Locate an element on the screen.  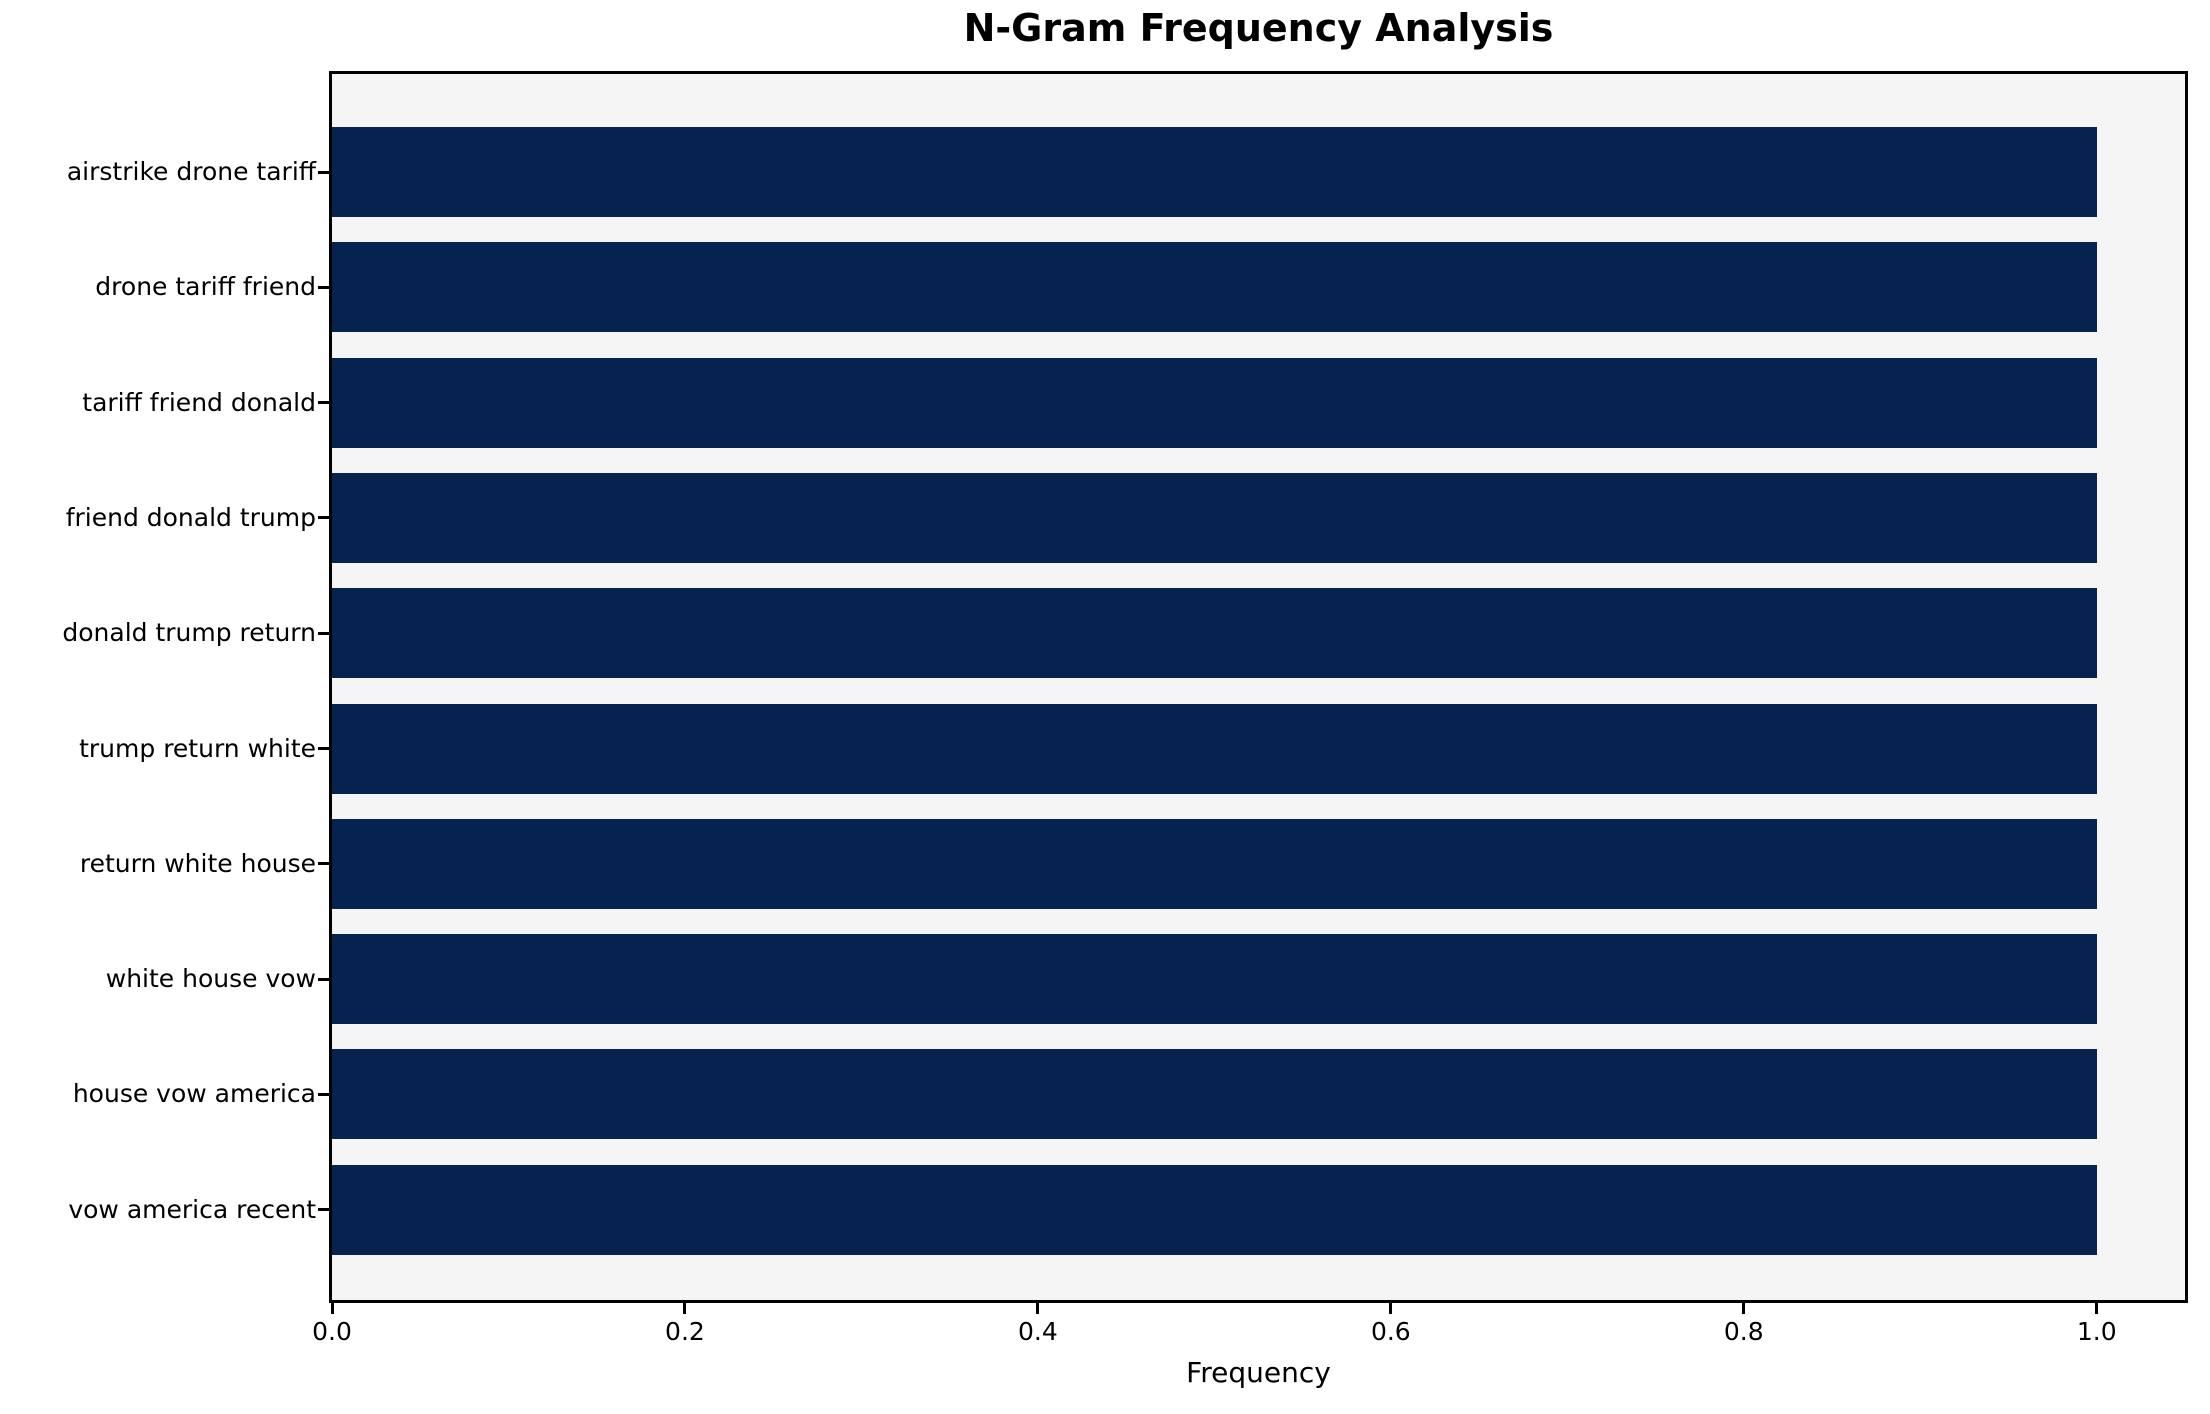
y-tick-label: vow america recent is located at coordinates (192, 1209).